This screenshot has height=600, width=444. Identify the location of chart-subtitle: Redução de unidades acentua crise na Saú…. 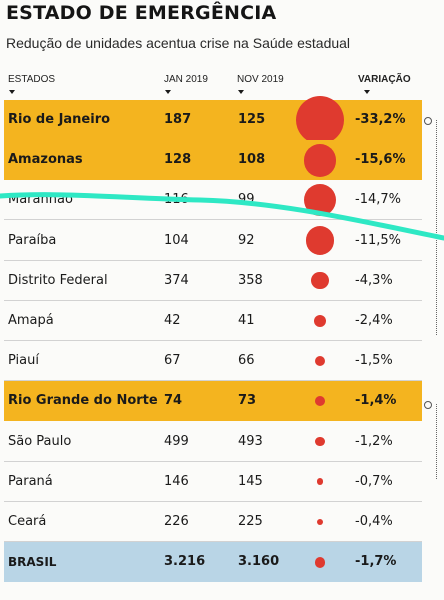
(178, 43).